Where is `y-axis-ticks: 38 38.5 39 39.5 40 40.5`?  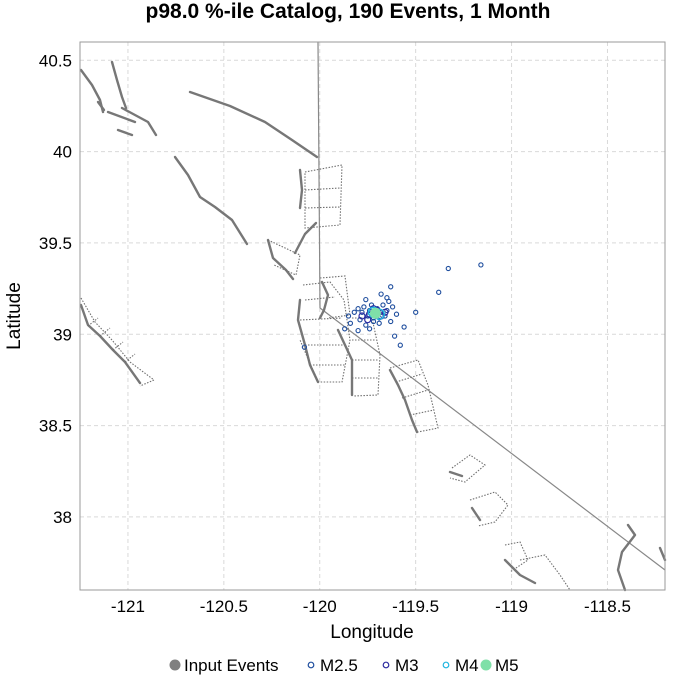
y-axis-ticks: 38 38.5 39 39.5 40 40.5 is located at coordinates (55, 289).